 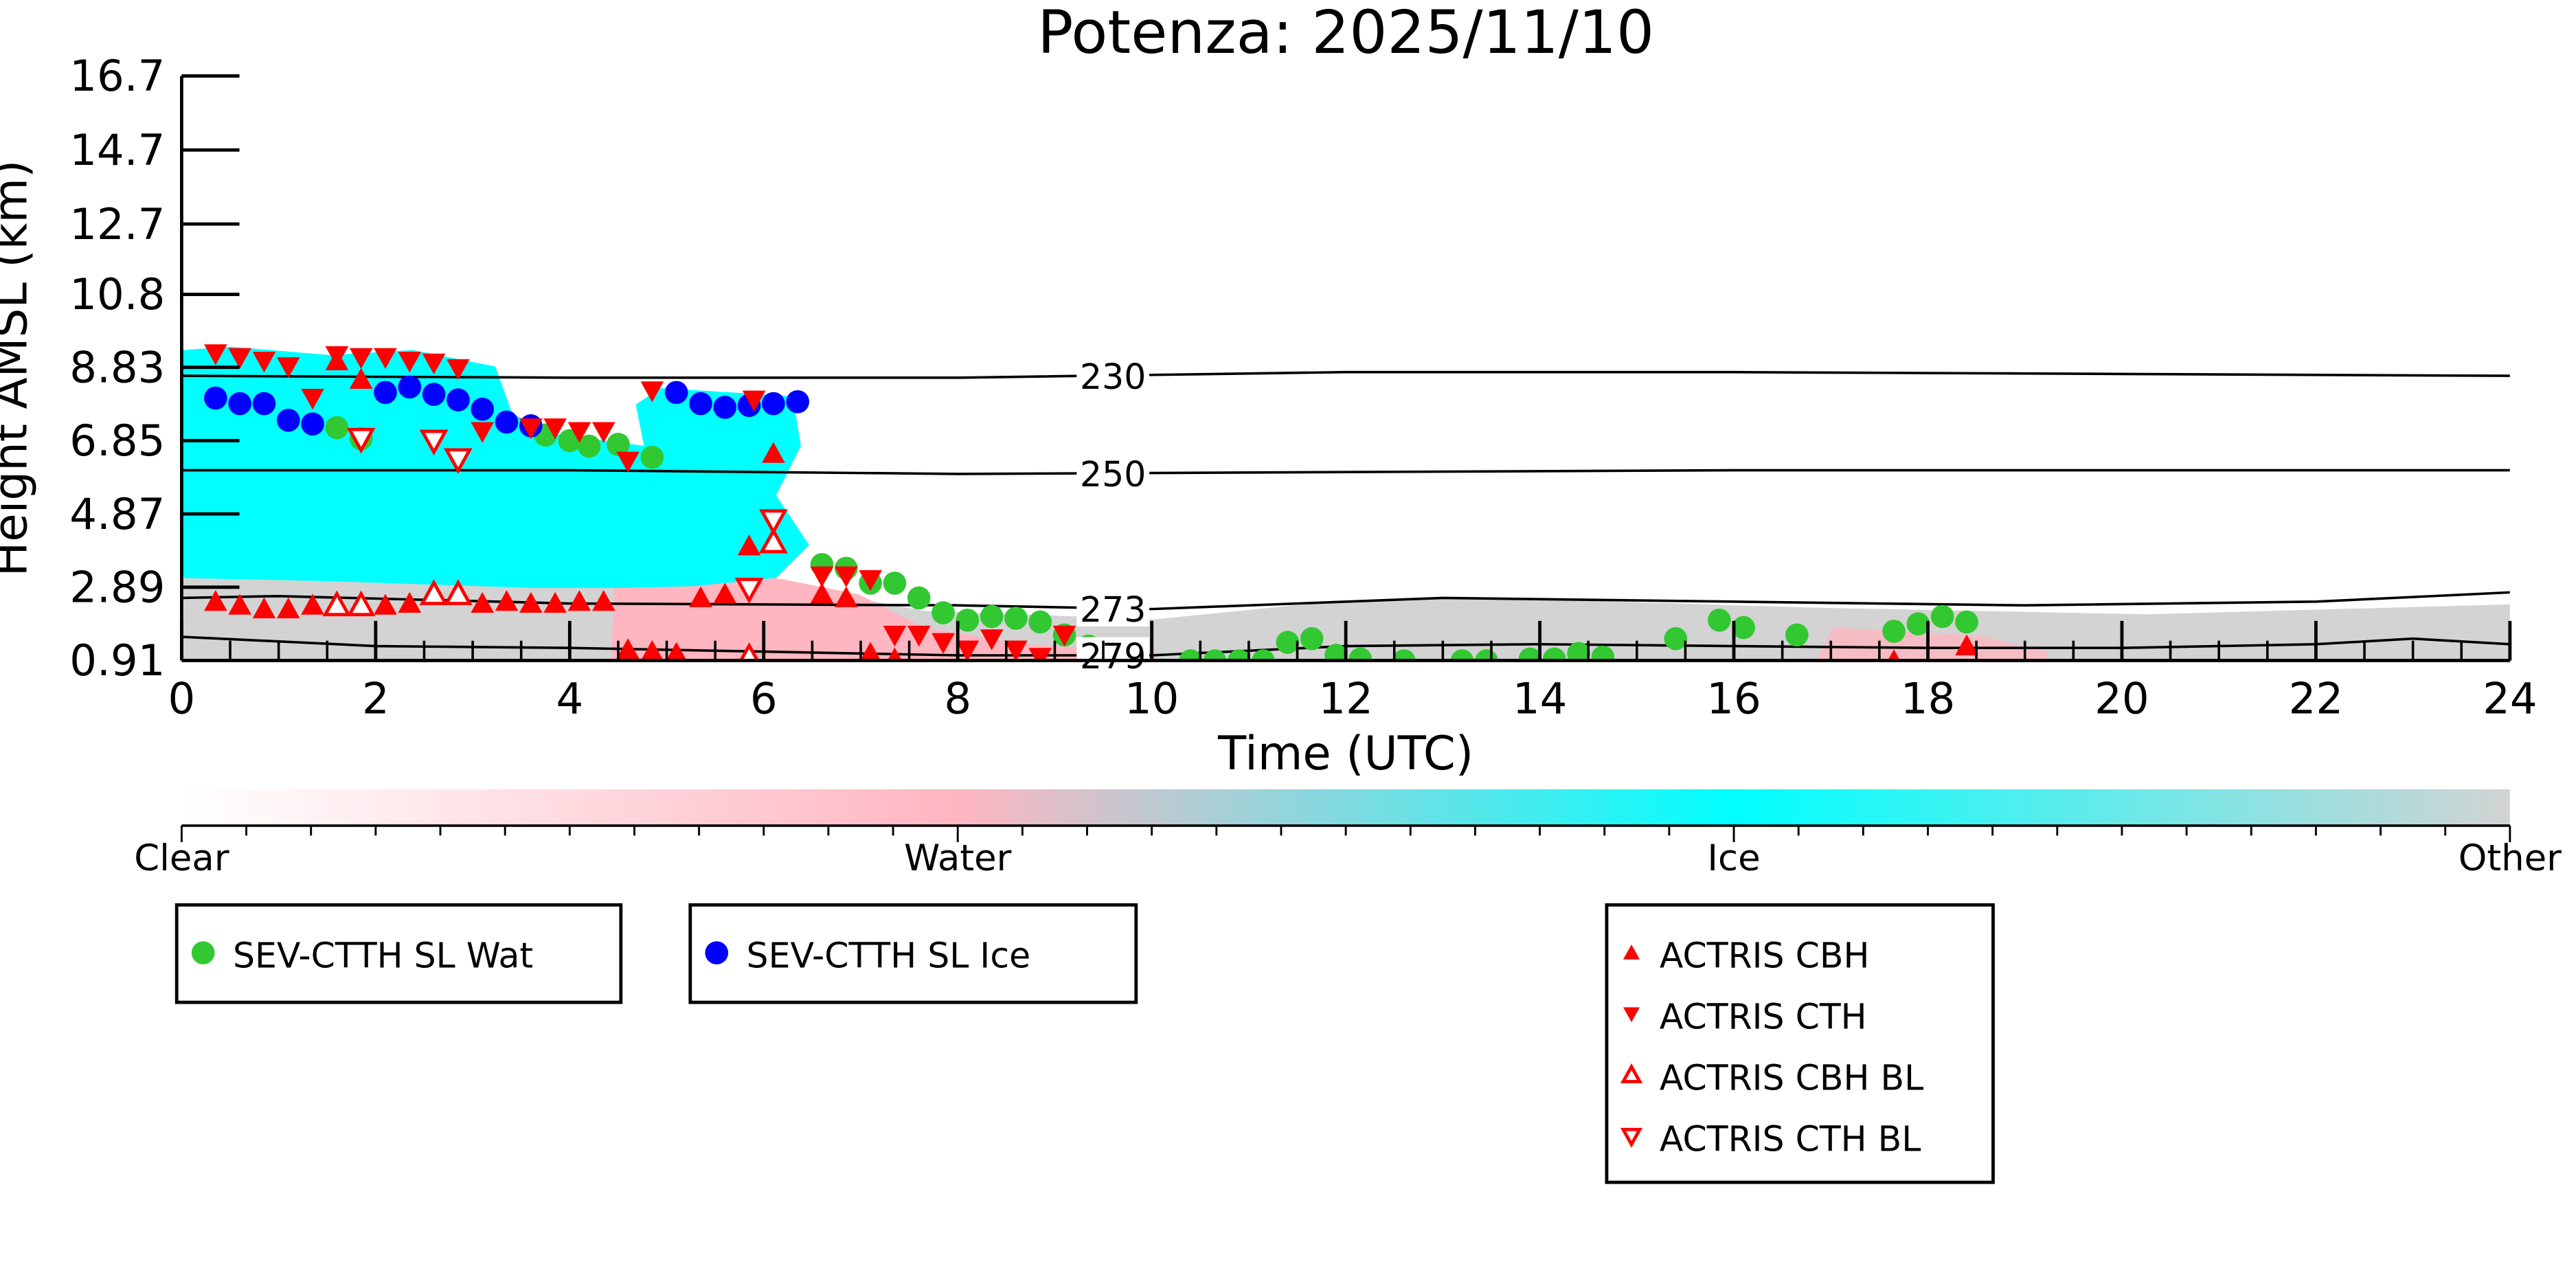 I want to click on legend-label: ACTRIS CBH BL, so click(x=1791, y=1078).